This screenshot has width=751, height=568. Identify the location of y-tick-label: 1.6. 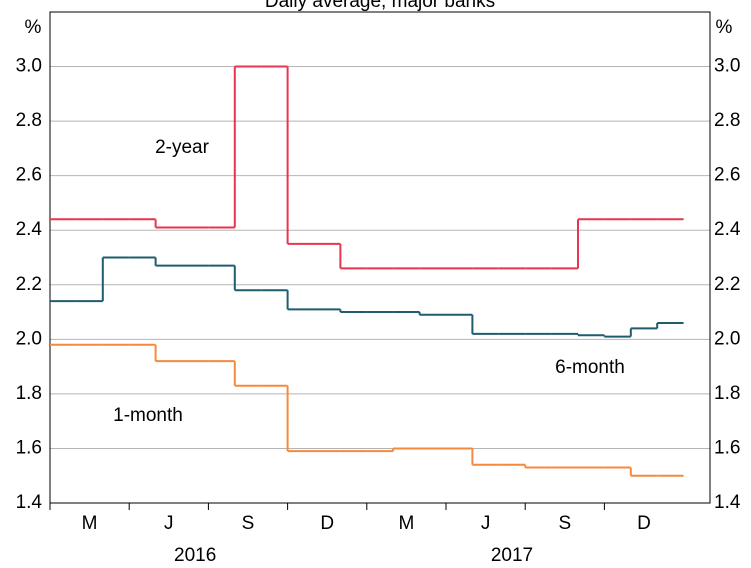
(29, 447).